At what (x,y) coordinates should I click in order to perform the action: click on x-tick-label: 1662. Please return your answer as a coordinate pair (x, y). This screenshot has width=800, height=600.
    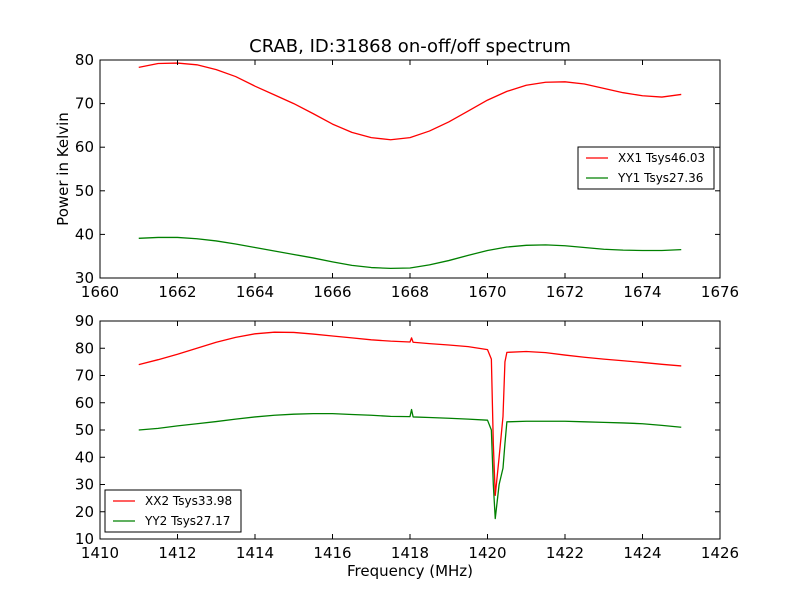
    Looking at the image, I should click on (177, 292).